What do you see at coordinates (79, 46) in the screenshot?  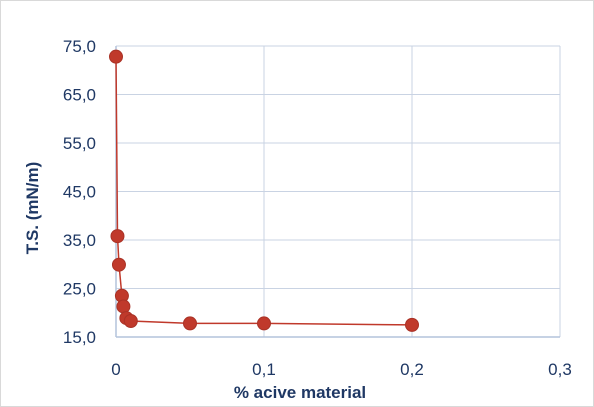 I see `y-tick-label: 75,0` at bounding box center [79, 46].